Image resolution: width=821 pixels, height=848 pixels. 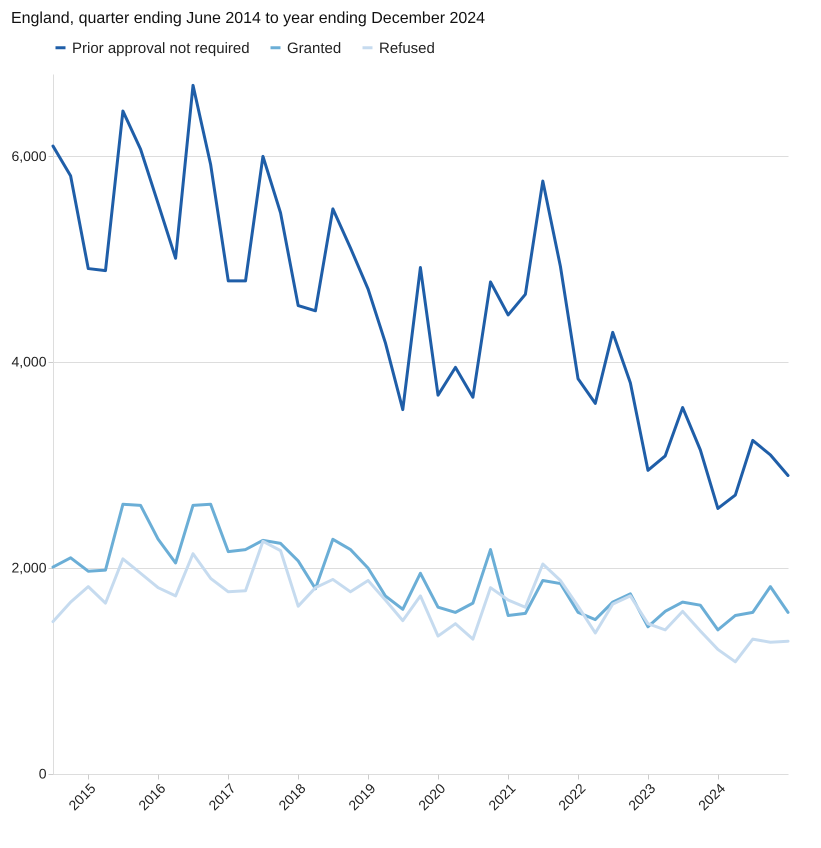 What do you see at coordinates (42, 774) in the screenshot?
I see `y-tick-label: 0` at bounding box center [42, 774].